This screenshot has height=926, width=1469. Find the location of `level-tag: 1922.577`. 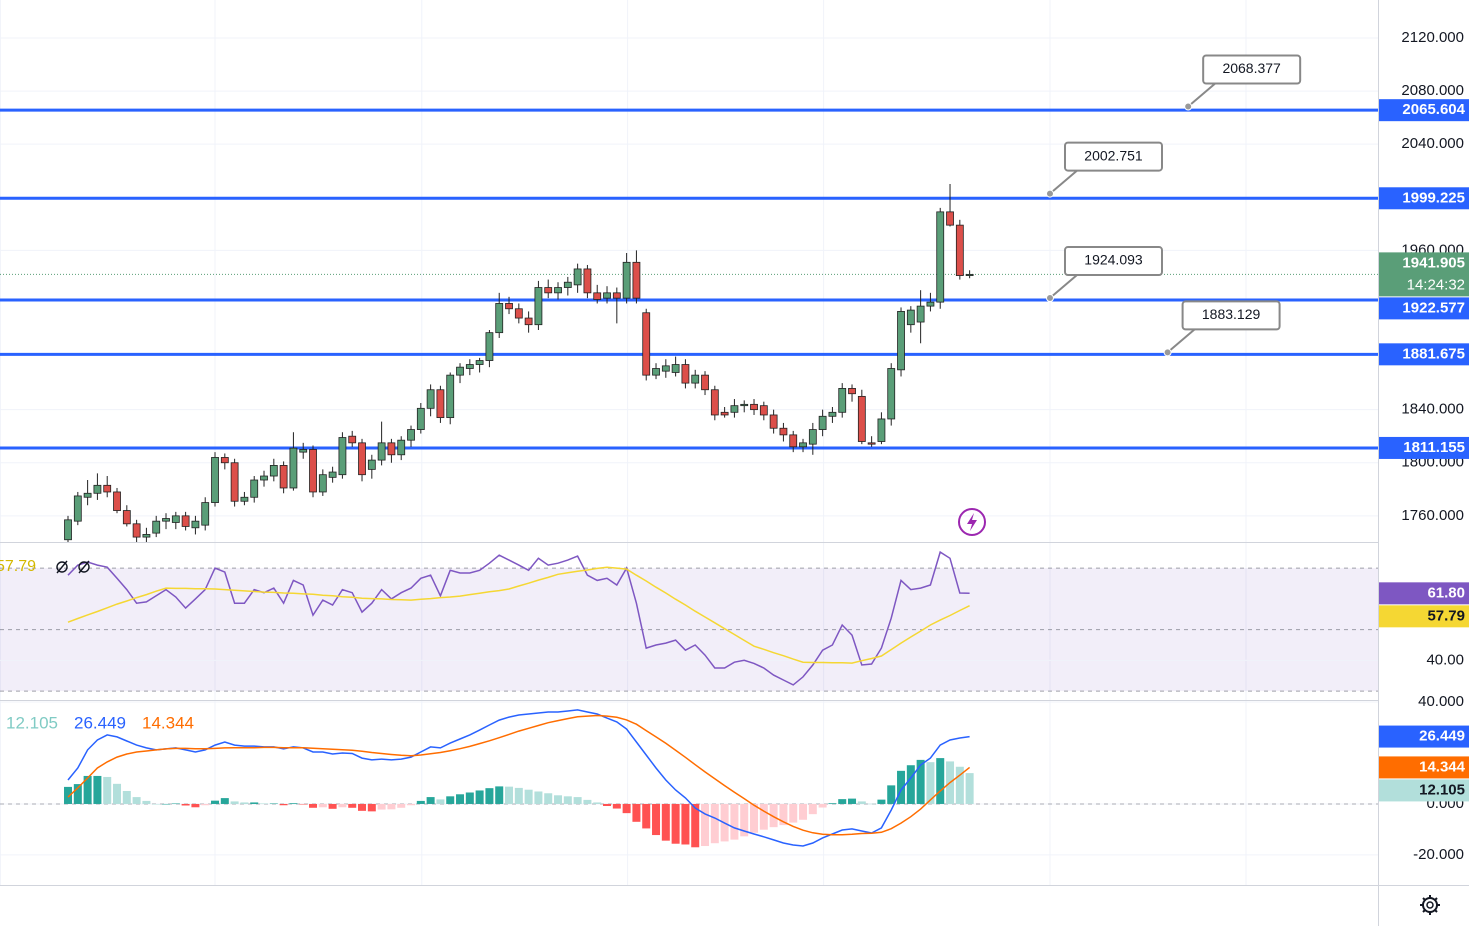

level-tag: 1922.577 is located at coordinates (1424, 308).